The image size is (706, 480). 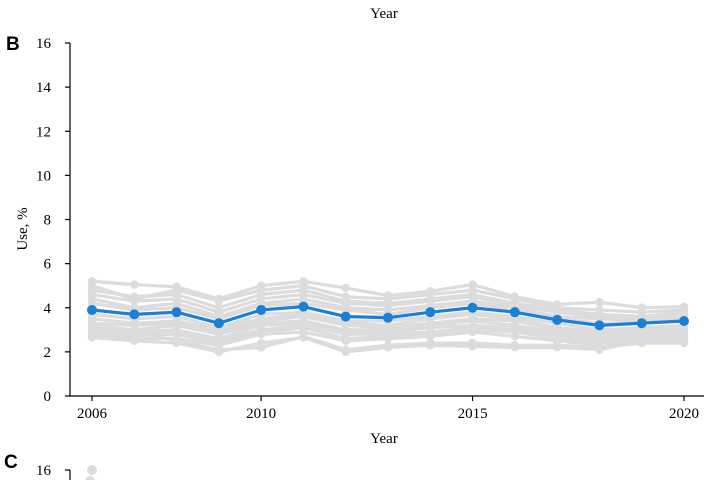 What do you see at coordinates (48, 265) in the screenshot?
I see `y-tick-label: 6` at bounding box center [48, 265].